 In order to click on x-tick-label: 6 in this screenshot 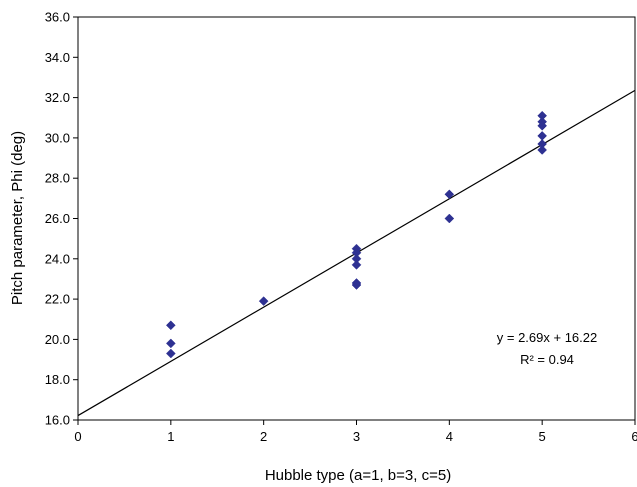, I will do `click(634, 436)`.